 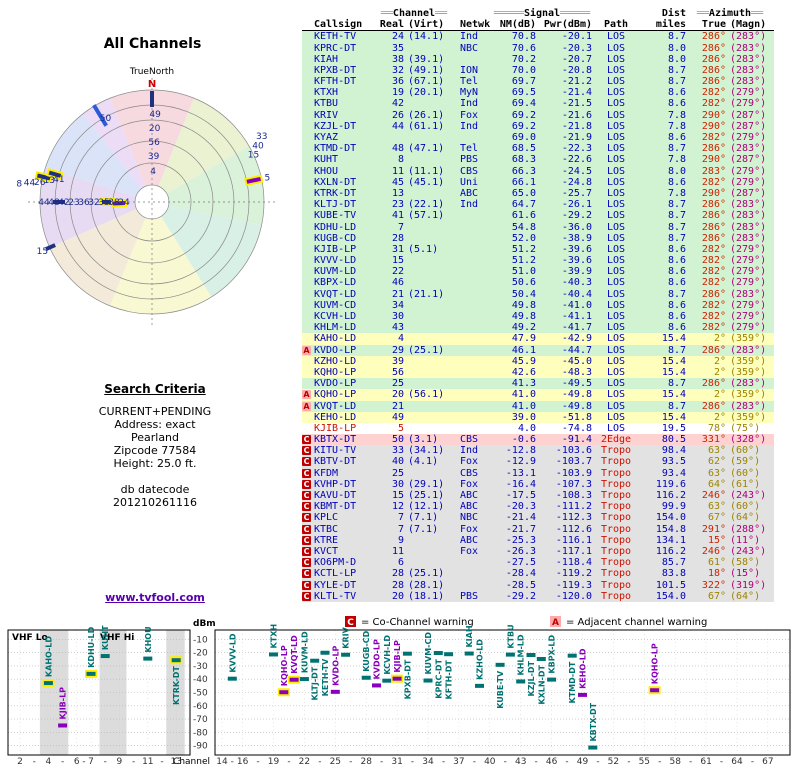 I want to click on header-seg-channel: ══Channel══, so click(x=414, y=13).